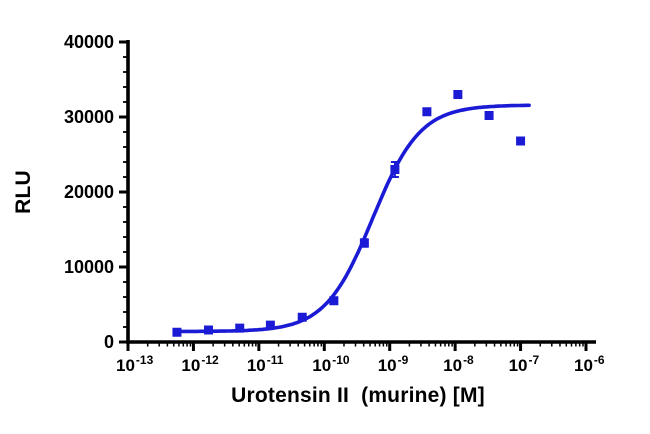 This screenshot has height=434, width=650. I want to click on y-tick-label: 40000, so click(89, 42).